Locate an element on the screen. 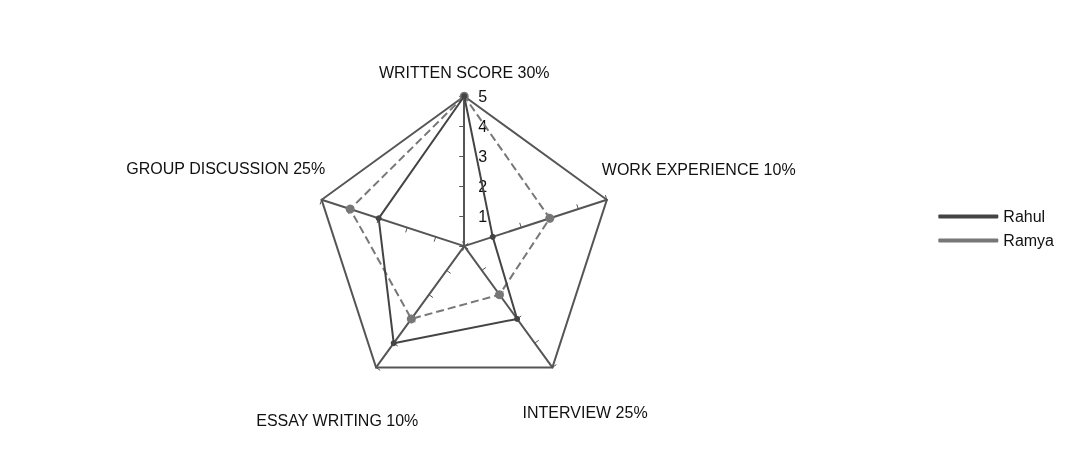  spoke-label: WORK EXPERIENCE 10% is located at coordinates (698, 170).